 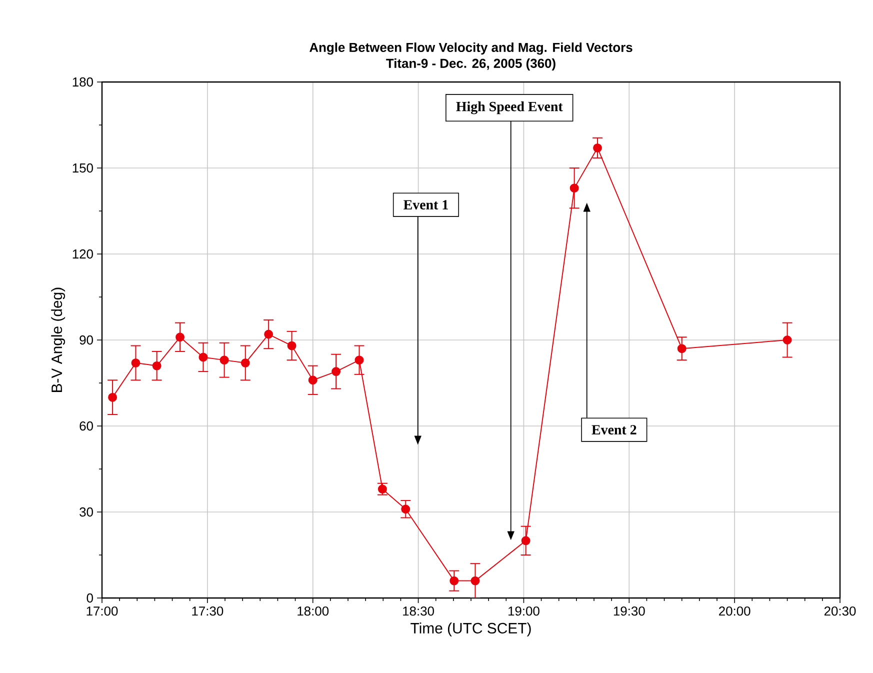 I want to click on annotation: Event 2, so click(x=614, y=429).